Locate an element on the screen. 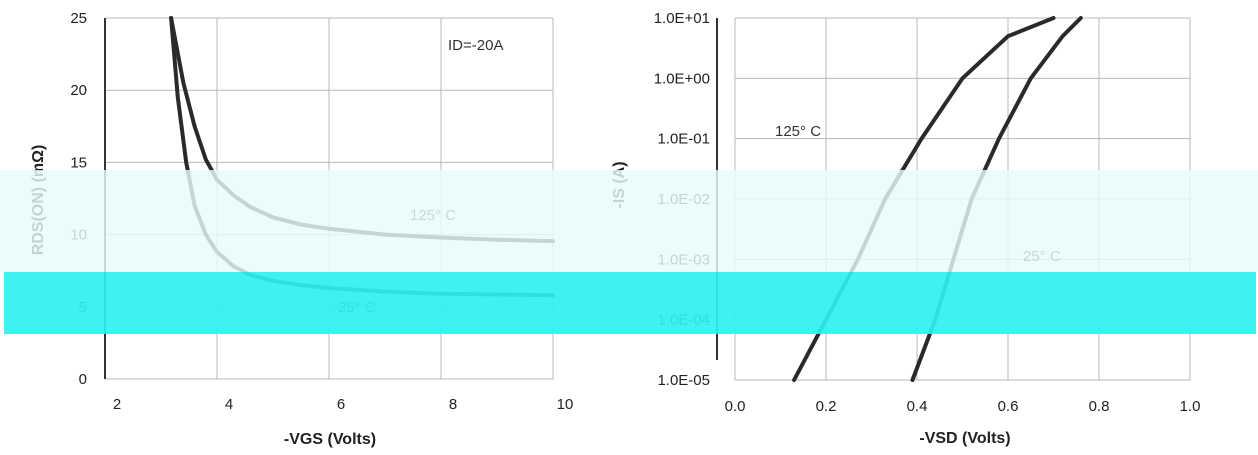  y-tick-label: 1.0E-05 is located at coordinates (683, 380).